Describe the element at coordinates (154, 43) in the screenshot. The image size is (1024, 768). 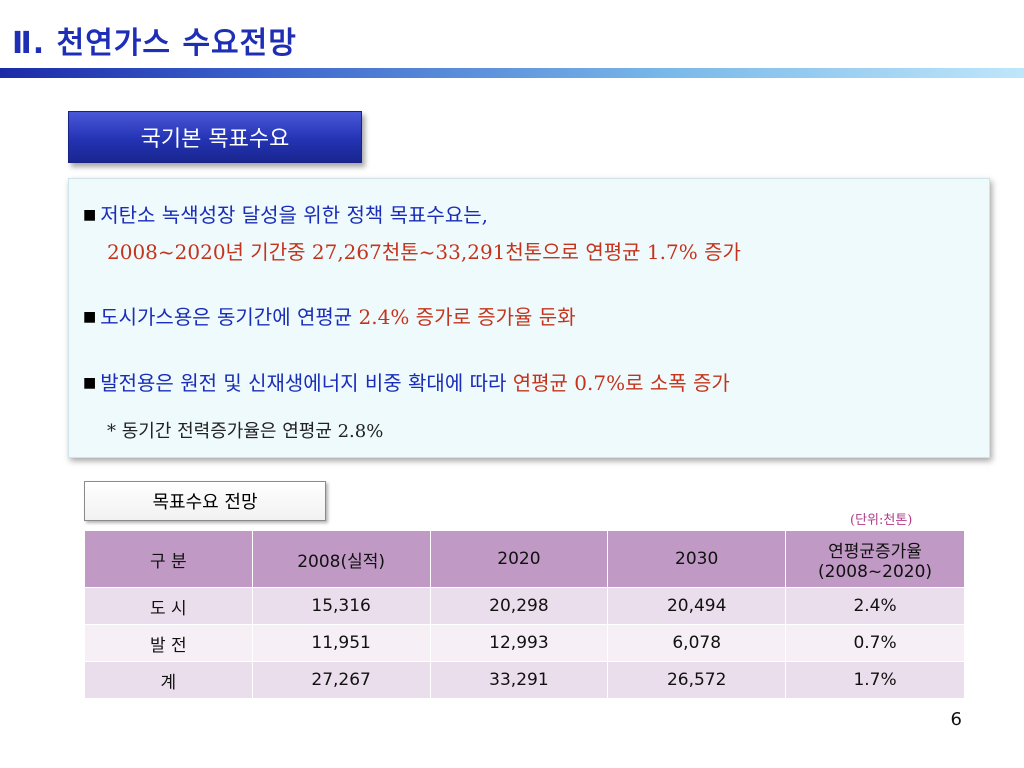
I see `slide-title: Ⅱ. 천연가스 수요전망` at that location.